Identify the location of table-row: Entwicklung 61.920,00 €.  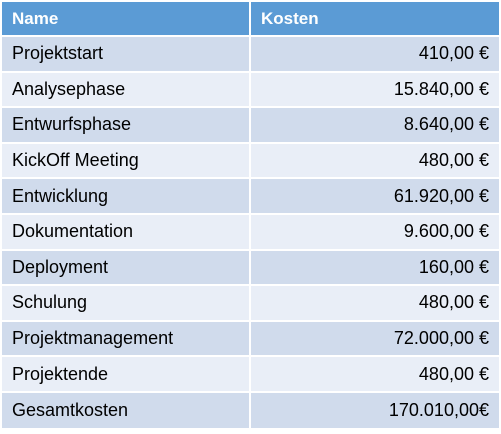
(250, 195).